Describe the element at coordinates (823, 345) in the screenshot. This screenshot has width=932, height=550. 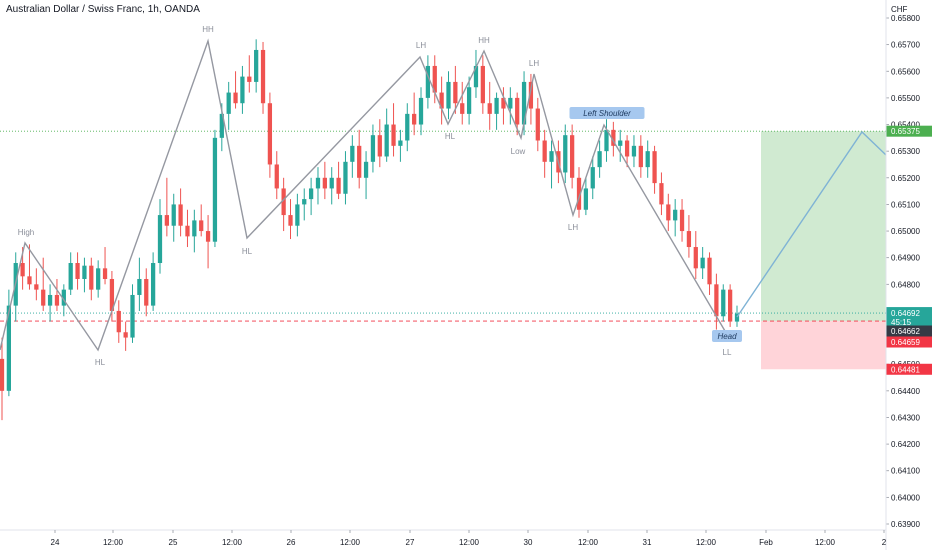
I see `loss-zone` at that location.